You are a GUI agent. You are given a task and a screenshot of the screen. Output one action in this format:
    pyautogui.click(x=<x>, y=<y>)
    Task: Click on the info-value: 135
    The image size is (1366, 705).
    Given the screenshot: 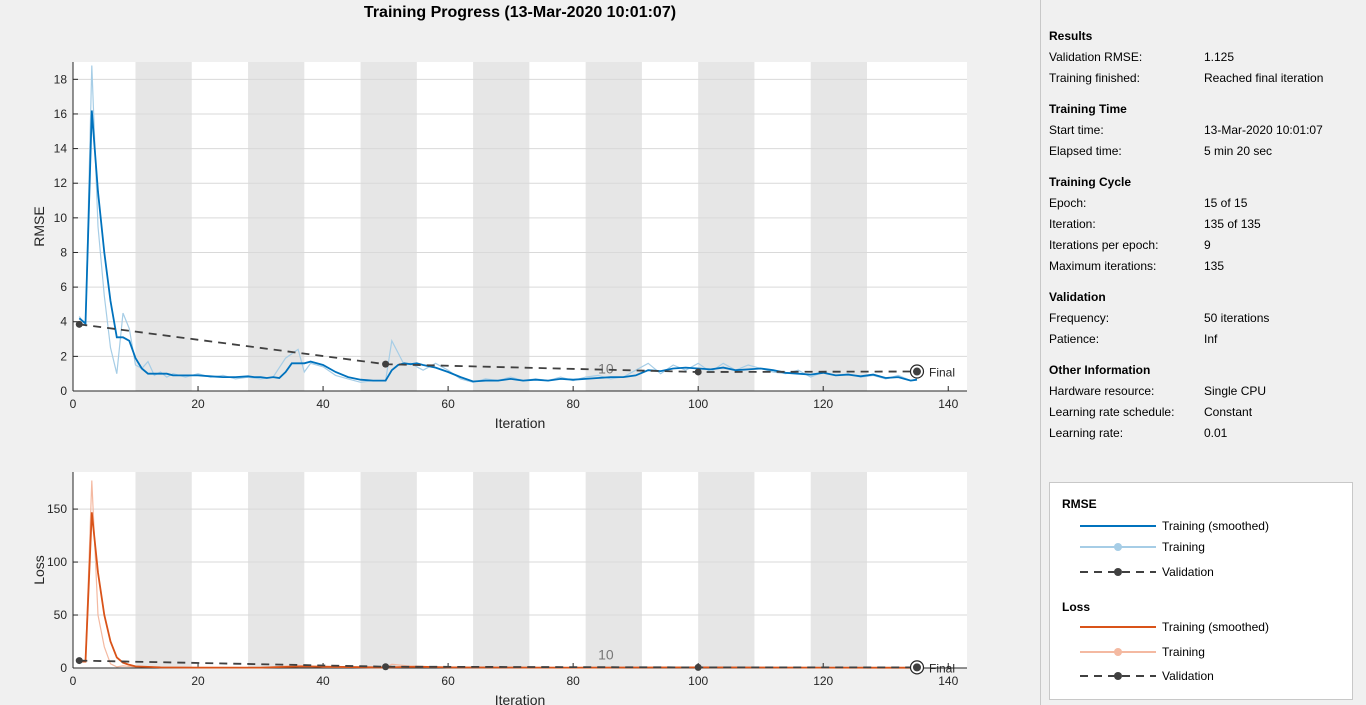 What is the action you would take?
    pyautogui.click(x=1214, y=266)
    